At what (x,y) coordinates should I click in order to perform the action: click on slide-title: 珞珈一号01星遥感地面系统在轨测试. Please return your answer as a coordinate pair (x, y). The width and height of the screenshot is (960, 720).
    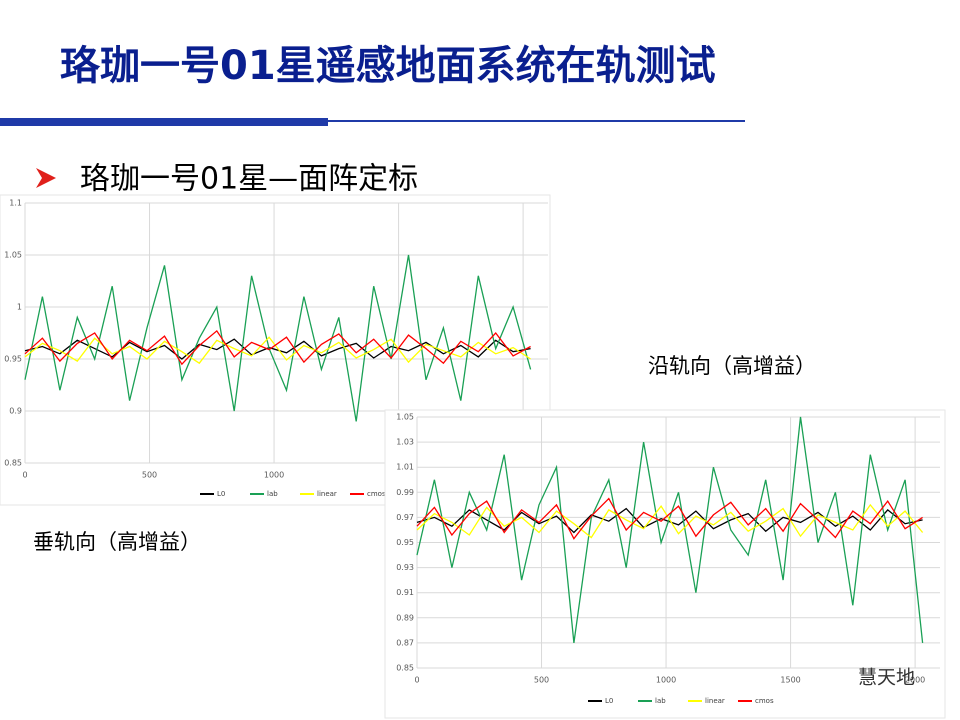
    Looking at the image, I should click on (388, 66).